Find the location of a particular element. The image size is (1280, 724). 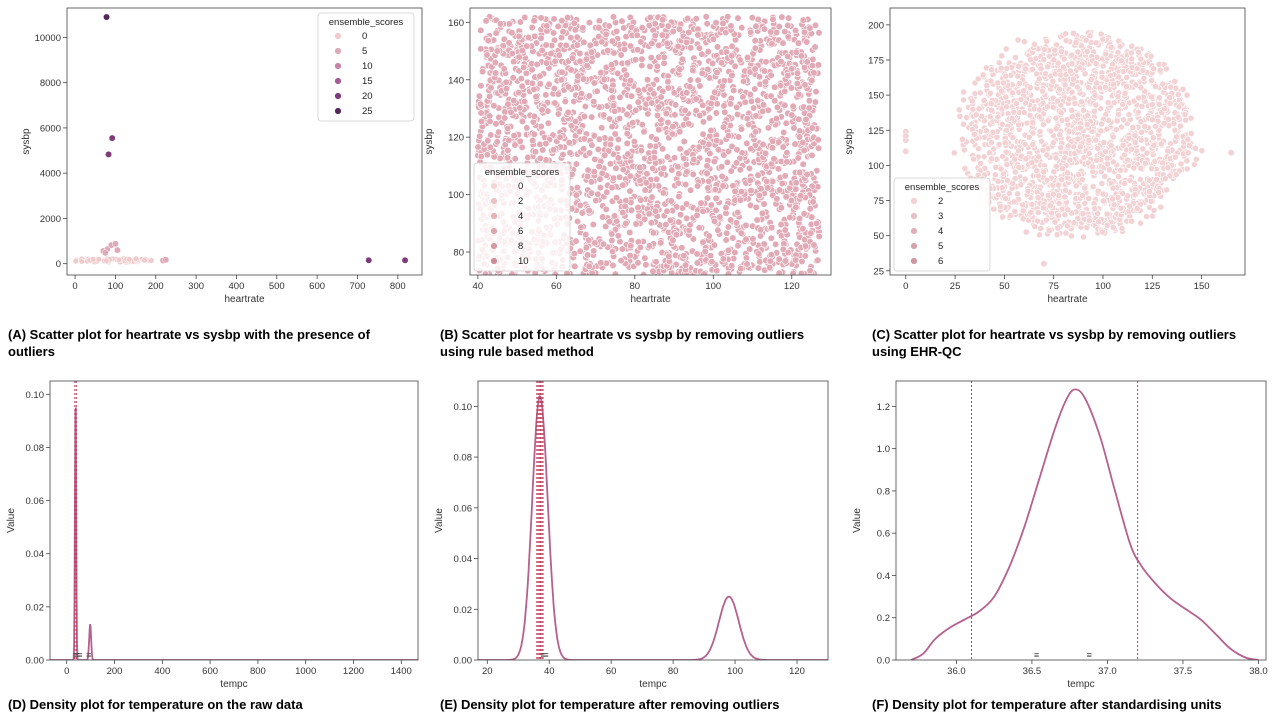

y-tick-label: 0.0 is located at coordinates (883, 661).